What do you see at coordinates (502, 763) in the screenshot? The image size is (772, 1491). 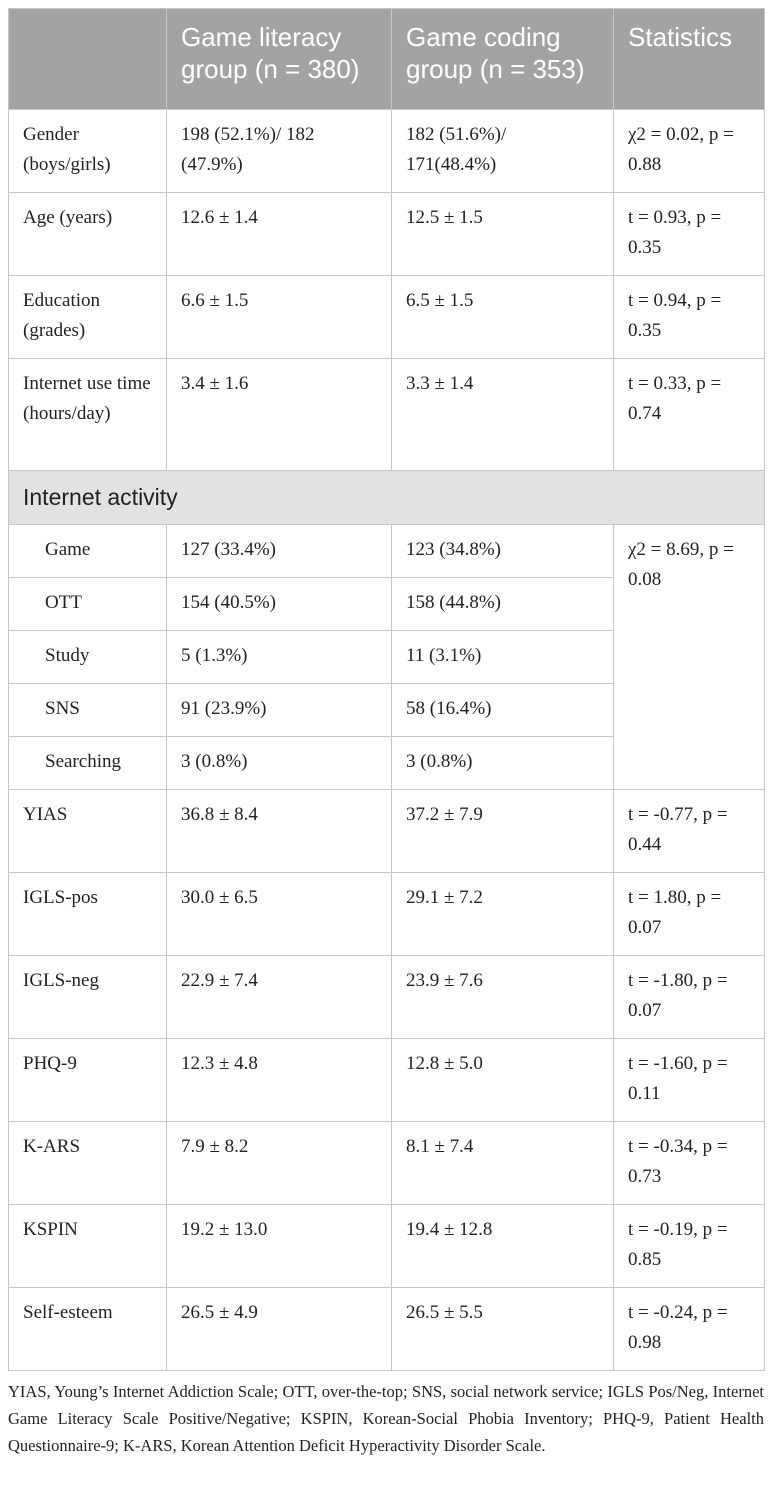 I see `cell-game-coding: 3 (0.8%)` at bounding box center [502, 763].